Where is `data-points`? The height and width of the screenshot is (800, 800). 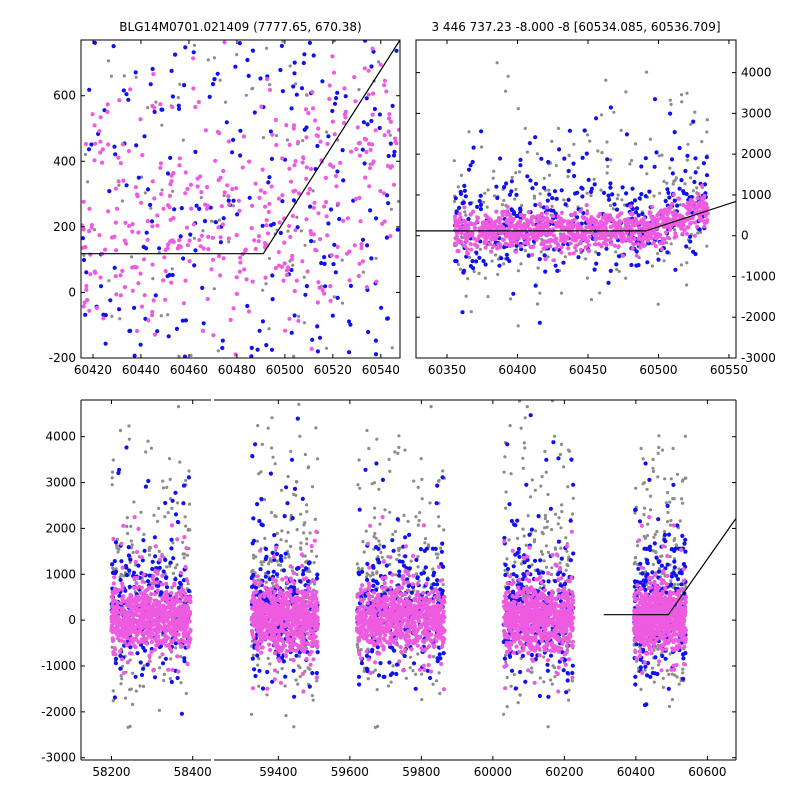
data-points is located at coordinates (400, 567).